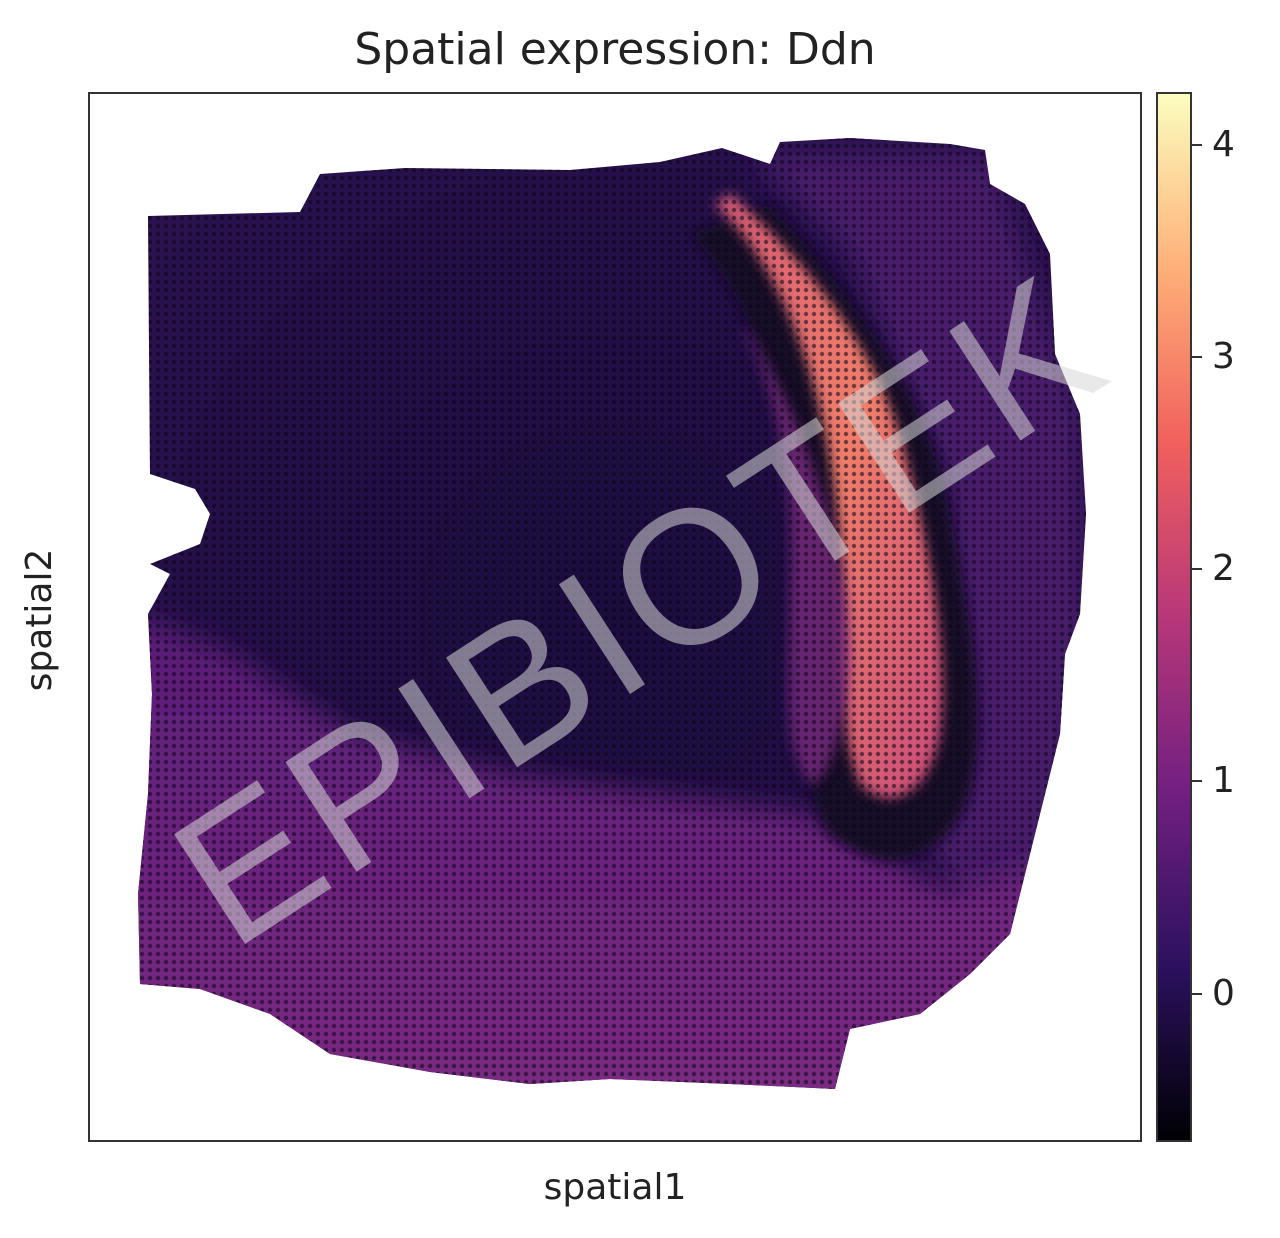 The image size is (1280, 1238). What do you see at coordinates (1223, 357) in the screenshot?
I see `colorbar-tick-label: 3` at bounding box center [1223, 357].